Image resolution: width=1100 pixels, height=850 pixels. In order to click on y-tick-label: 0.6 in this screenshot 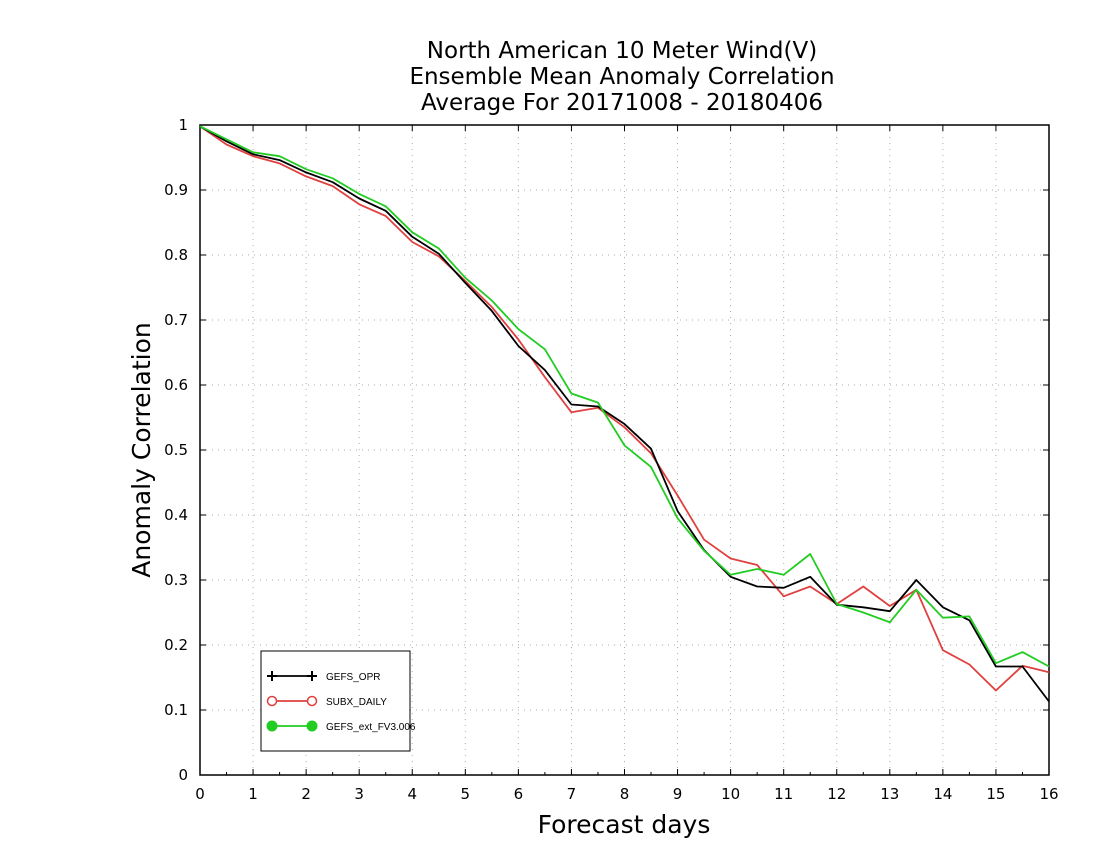, I will do `click(176, 385)`.